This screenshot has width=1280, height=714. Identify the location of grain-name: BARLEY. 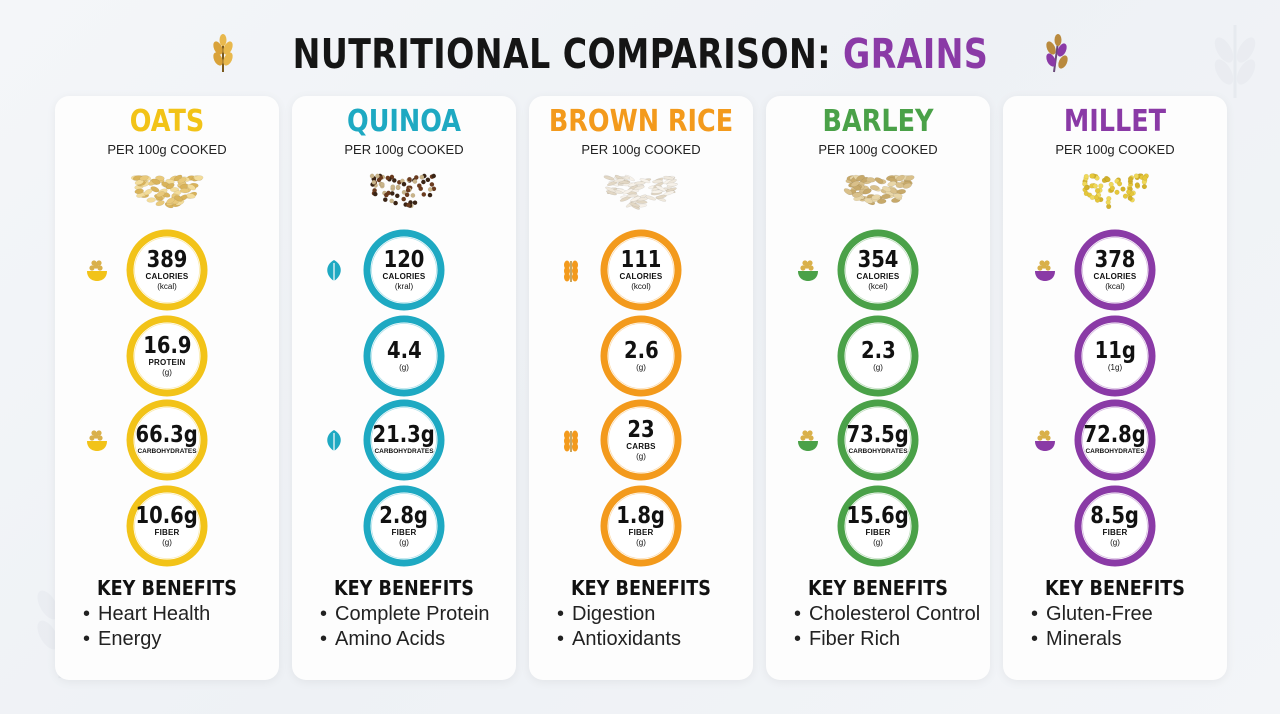
(878, 121).